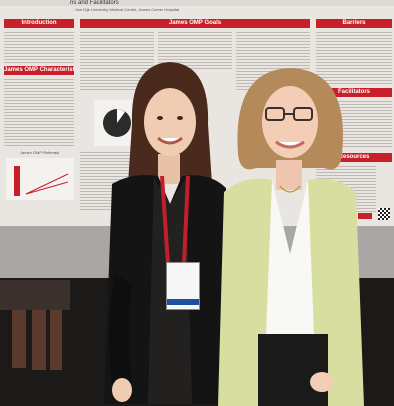 The image size is (394, 406). Describe the element at coordinates (47, 184) in the screenshot. I see `chart-trend-lines` at that location.